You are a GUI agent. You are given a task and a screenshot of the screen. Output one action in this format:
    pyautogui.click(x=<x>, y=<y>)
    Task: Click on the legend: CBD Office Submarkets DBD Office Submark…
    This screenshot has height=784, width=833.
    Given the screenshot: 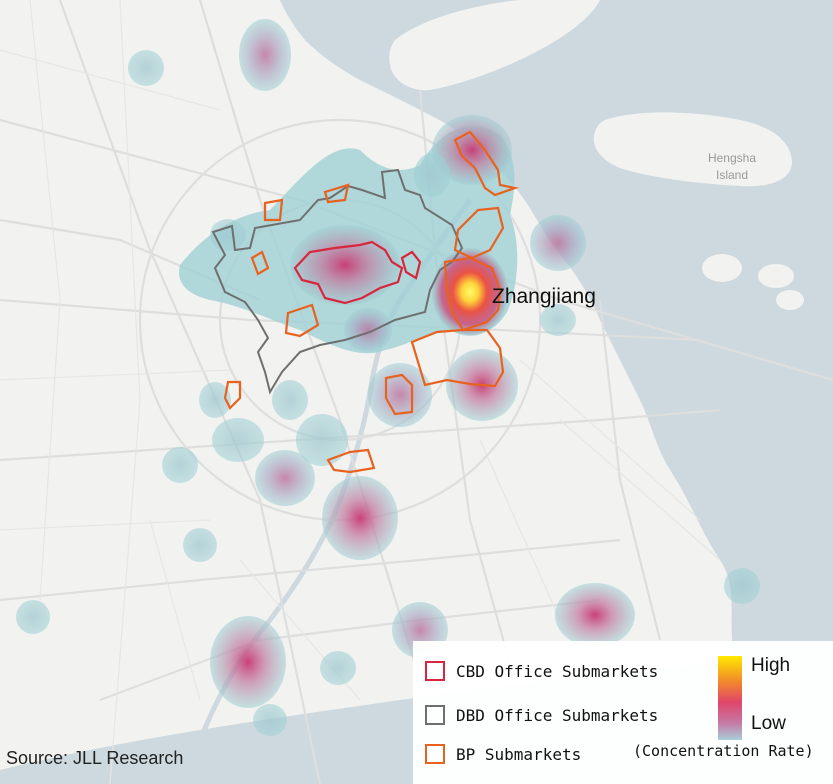 What is the action you would take?
    pyautogui.click(x=623, y=712)
    